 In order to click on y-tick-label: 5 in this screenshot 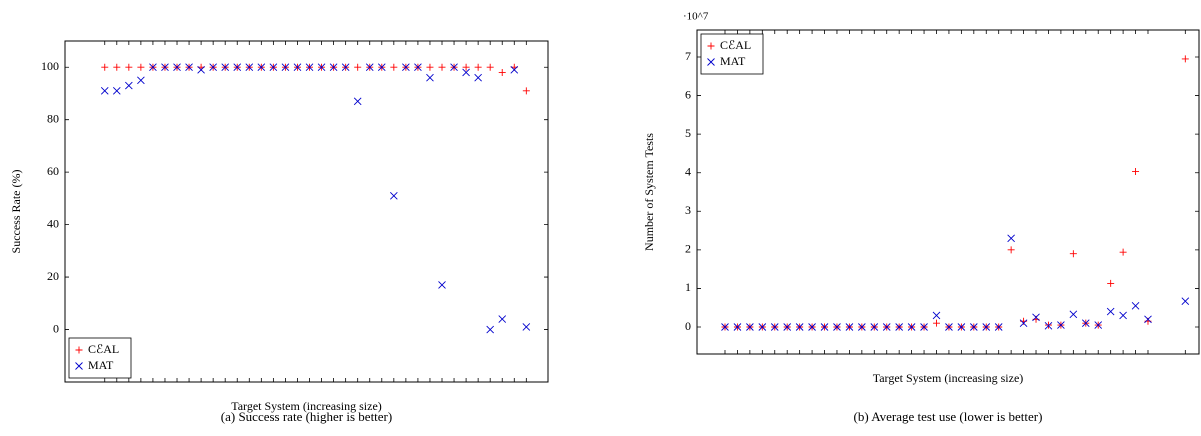, I will do `click(688, 133)`.